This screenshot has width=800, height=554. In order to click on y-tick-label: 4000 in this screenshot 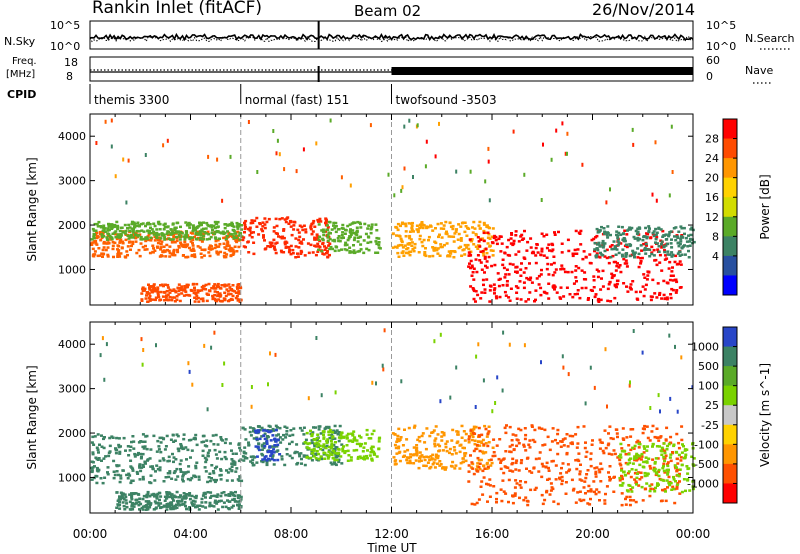, I will do `click(72, 344)`.